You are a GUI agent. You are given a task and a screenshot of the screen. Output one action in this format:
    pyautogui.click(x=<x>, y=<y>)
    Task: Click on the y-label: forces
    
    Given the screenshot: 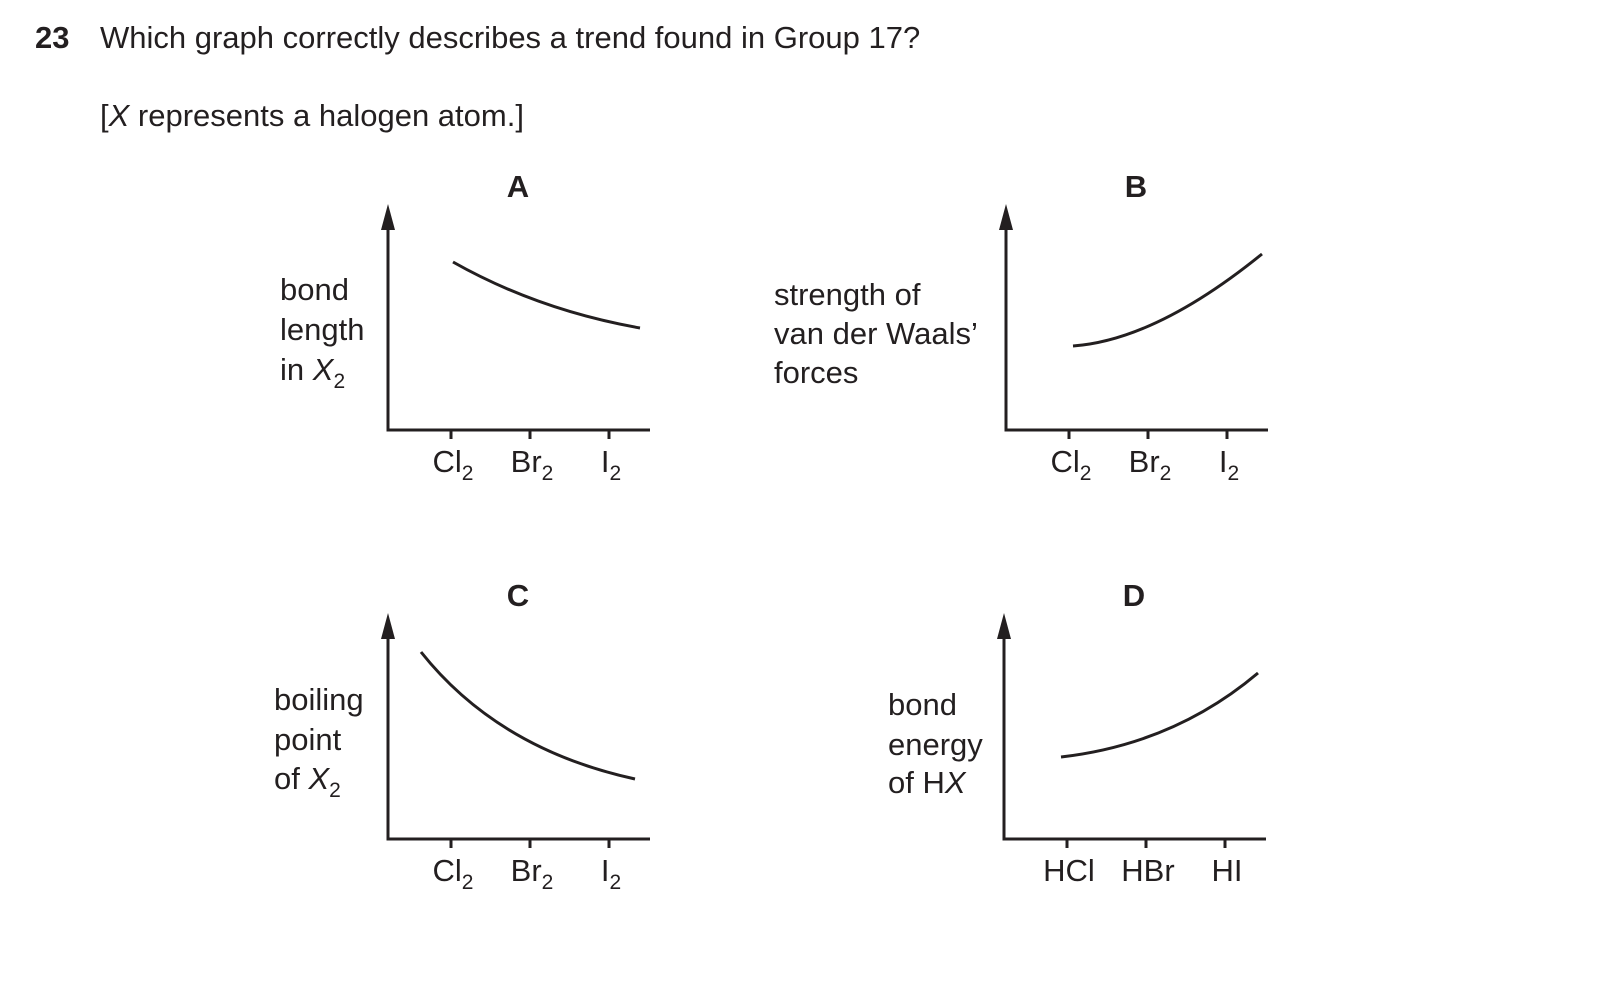 What is the action you would take?
    pyautogui.click(x=816, y=372)
    